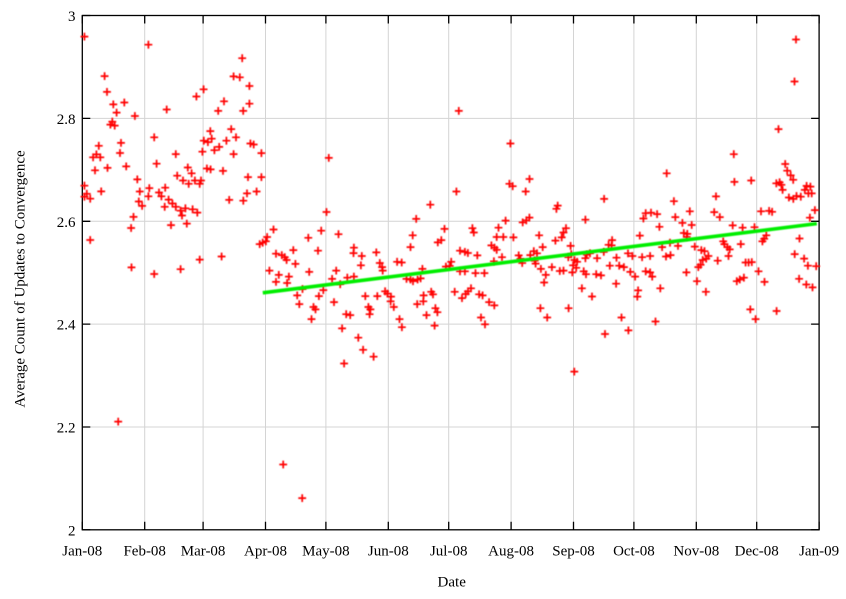  Describe the element at coordinates (72, 531) in the screenshot. I see `svg-text: 2` at that location.